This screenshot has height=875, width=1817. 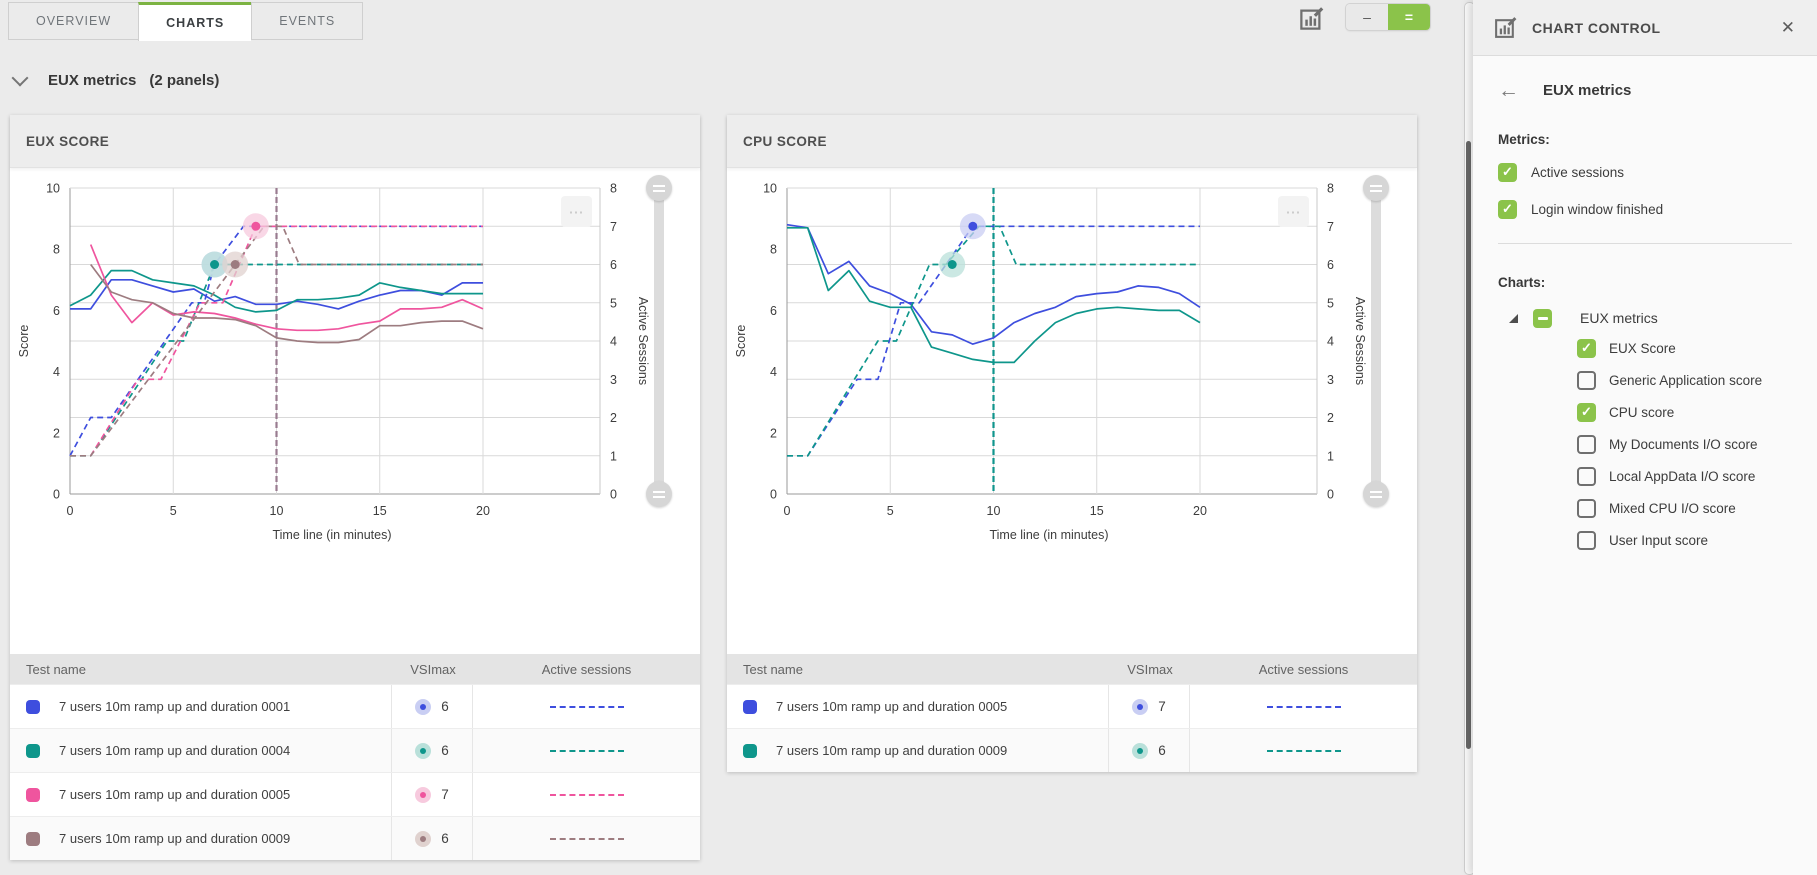 I want to click on metrics-list: ✓ Active sessions ✓ Login window finished, so click(x=1647, y=190).